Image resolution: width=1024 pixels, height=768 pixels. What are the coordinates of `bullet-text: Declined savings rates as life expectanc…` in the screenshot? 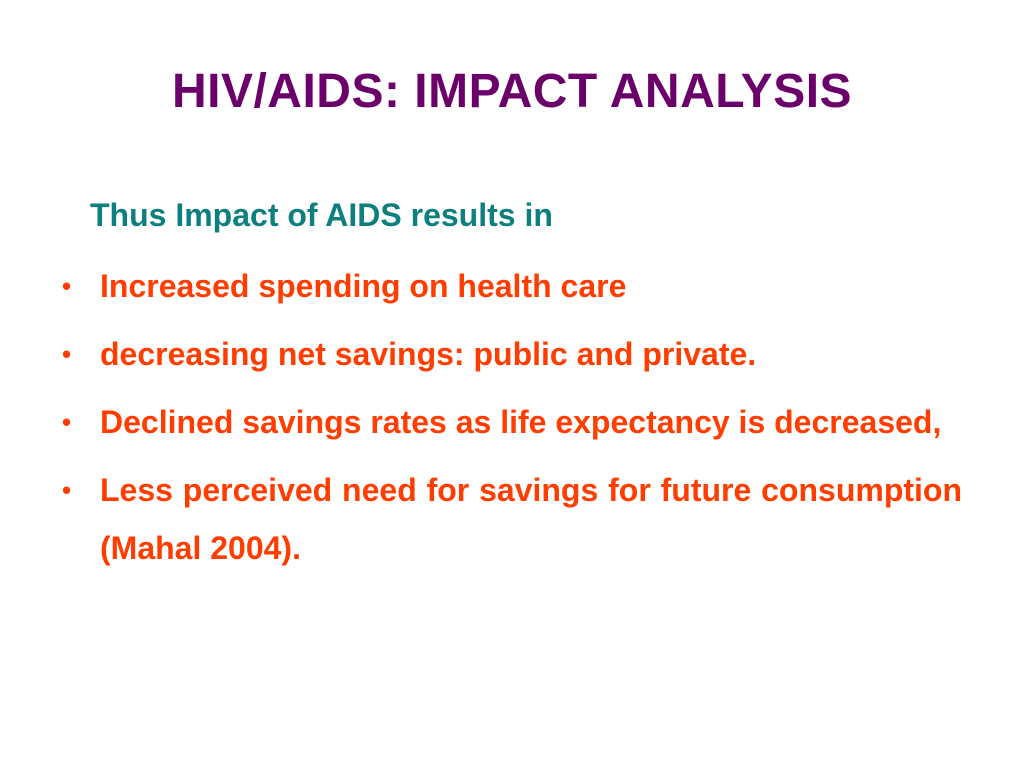 It's located at (521, 422).